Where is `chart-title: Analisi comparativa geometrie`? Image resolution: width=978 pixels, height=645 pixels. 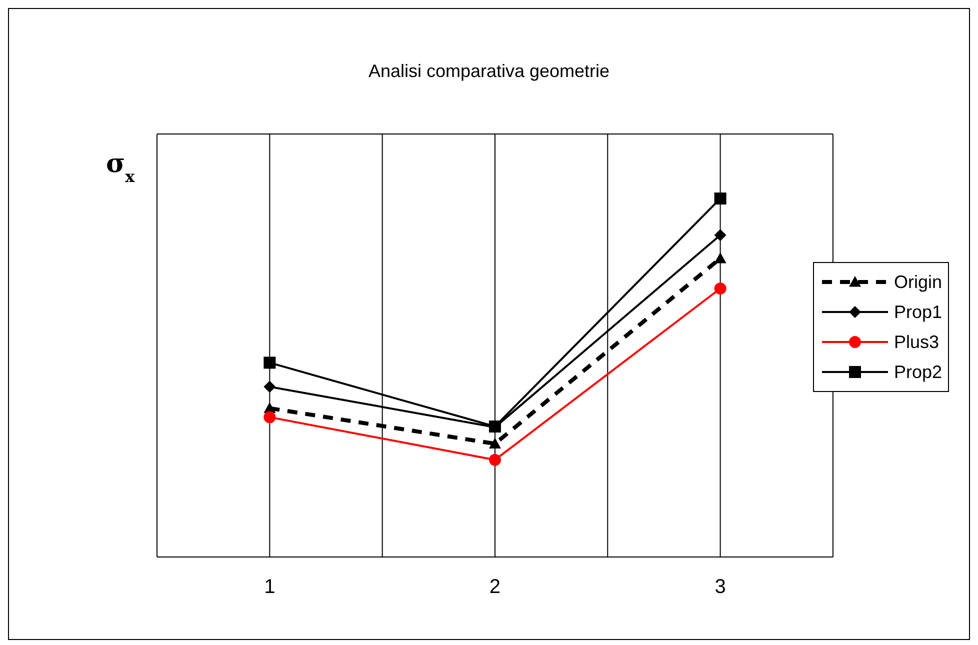 chart-title: Analisi comparativa geometrie is located at coordinates (489, 71).